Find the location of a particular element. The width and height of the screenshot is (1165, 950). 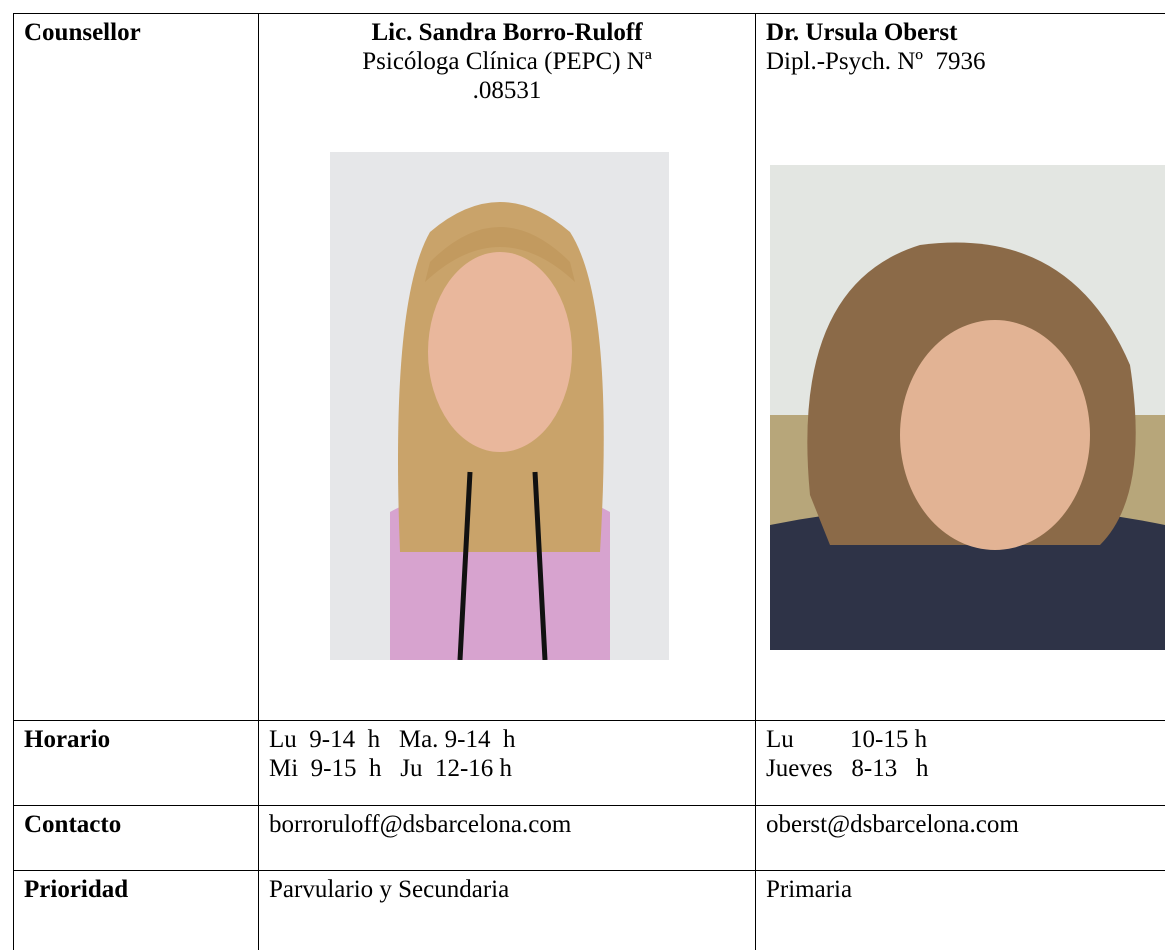

table-cell: Parvulario y Secundaria is located at coordinates (506, 910).